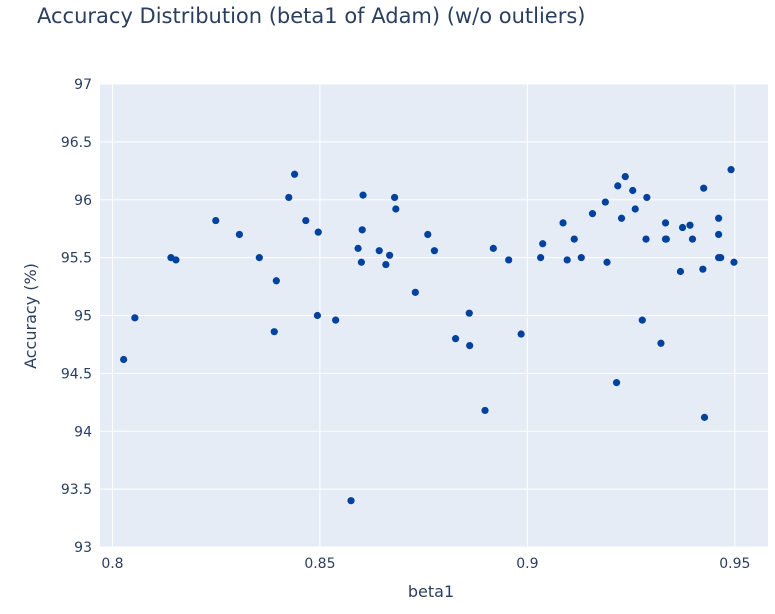  I want to click on x-axis-ticks: 0.8 0.85 0.9 0.95, so click(425, 564).